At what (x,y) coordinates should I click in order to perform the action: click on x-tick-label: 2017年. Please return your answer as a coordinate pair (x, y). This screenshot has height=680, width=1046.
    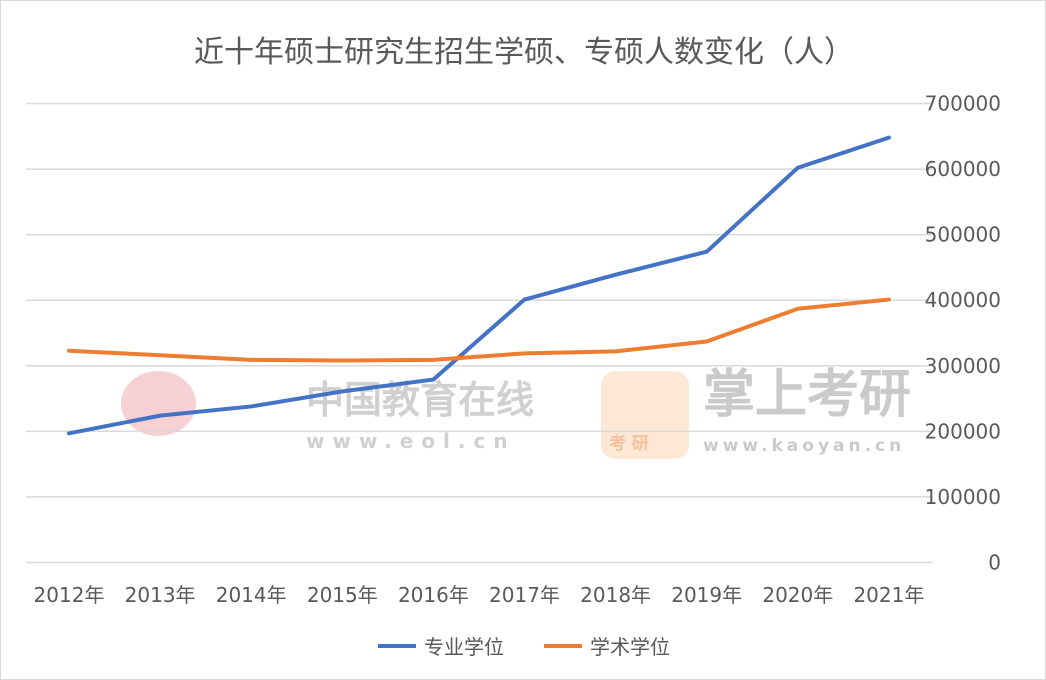
    Looking at the image, I should click on (524, 595).